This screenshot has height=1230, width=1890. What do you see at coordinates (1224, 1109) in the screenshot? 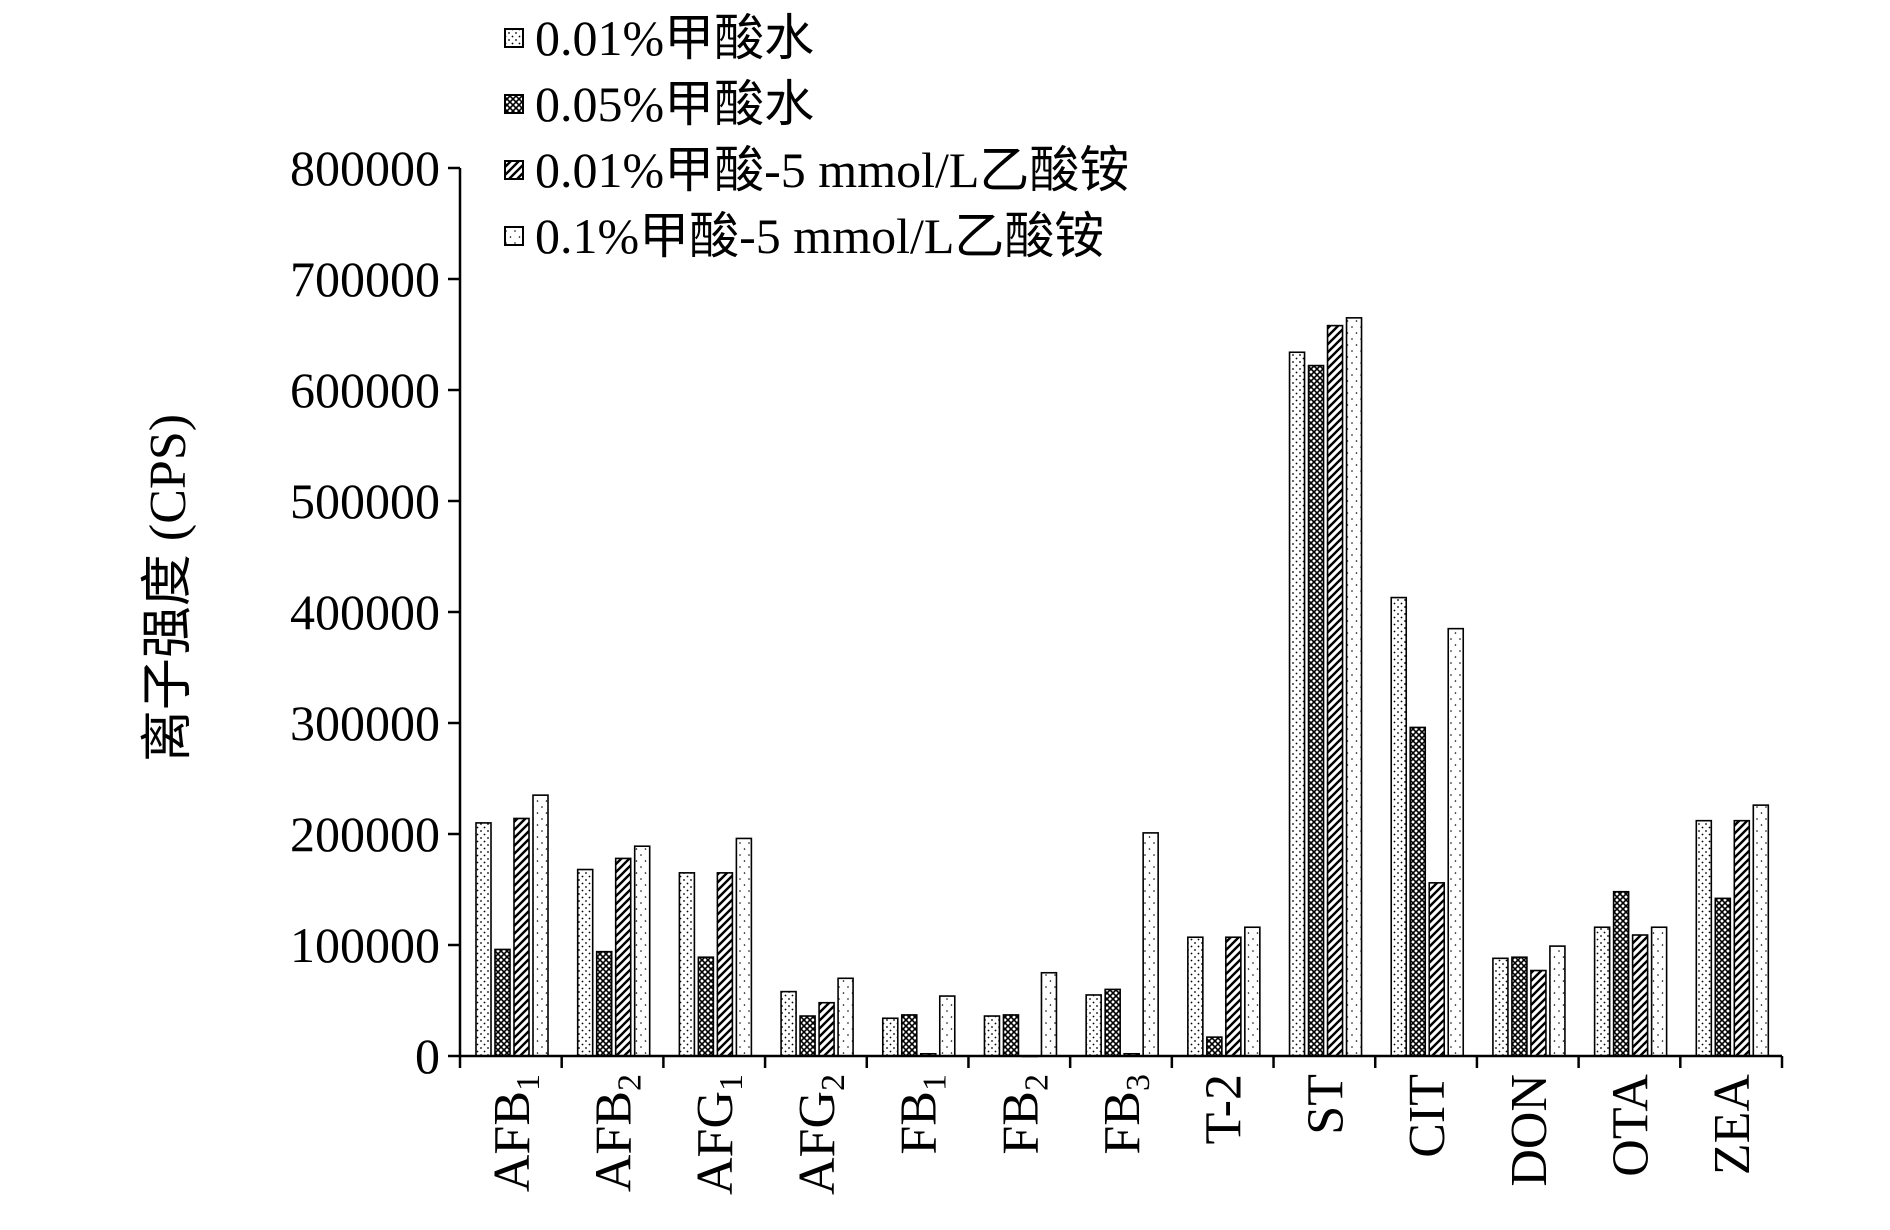
I see `x-tick-label-t-2: T-2` at bounding box center [1224, 1109].